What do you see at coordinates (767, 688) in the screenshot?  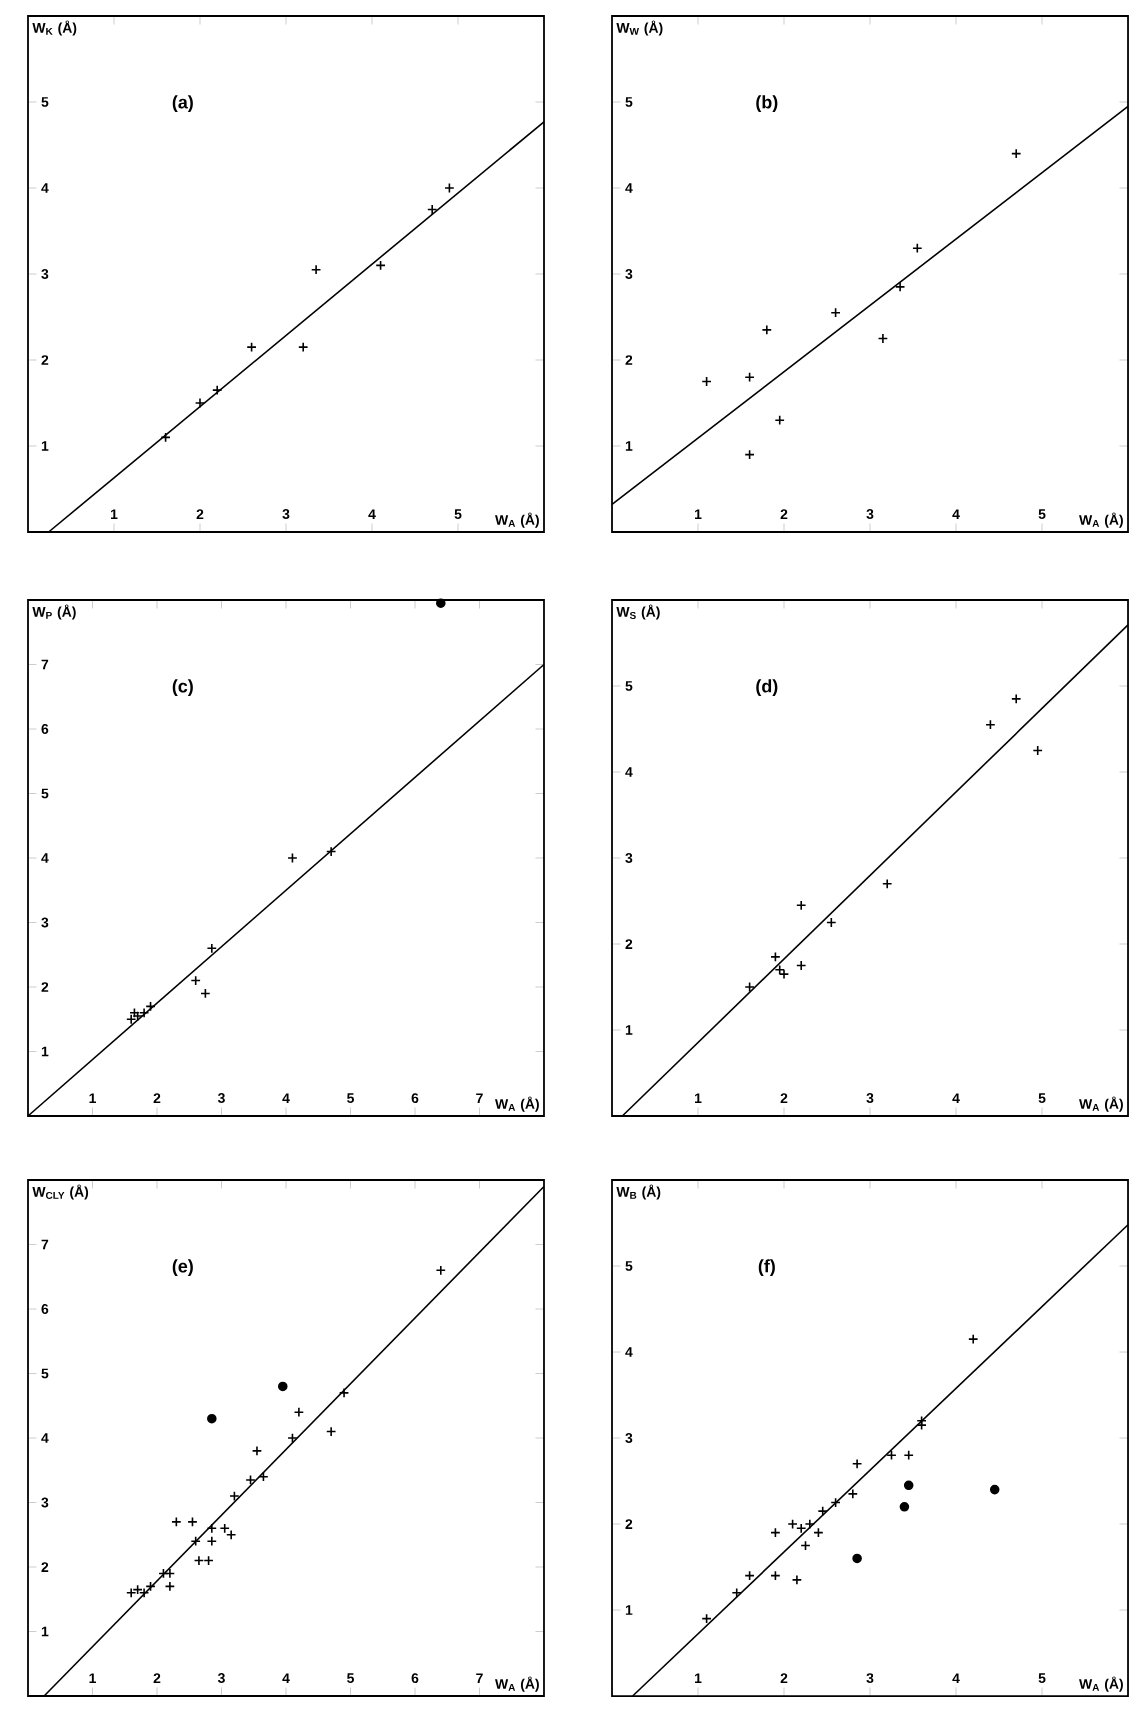 I see `annotation: (d)` at bounding box center [767, 688].